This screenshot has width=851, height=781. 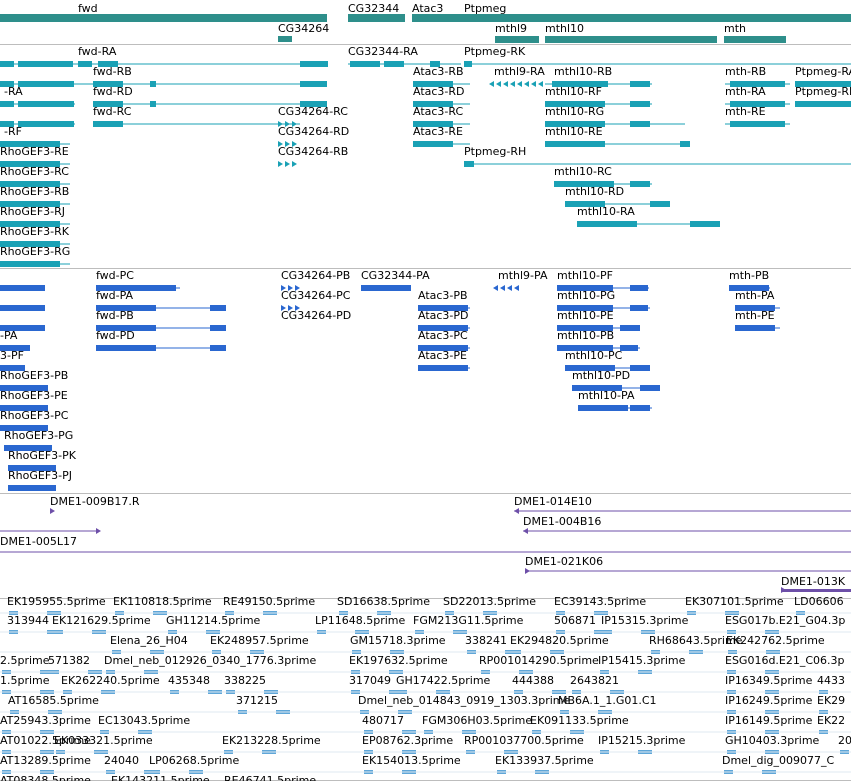 What do you see at coordinates (304, 28) in the screenshot?
I see `feature-label: CG34264` at bounding box center [304, 28].